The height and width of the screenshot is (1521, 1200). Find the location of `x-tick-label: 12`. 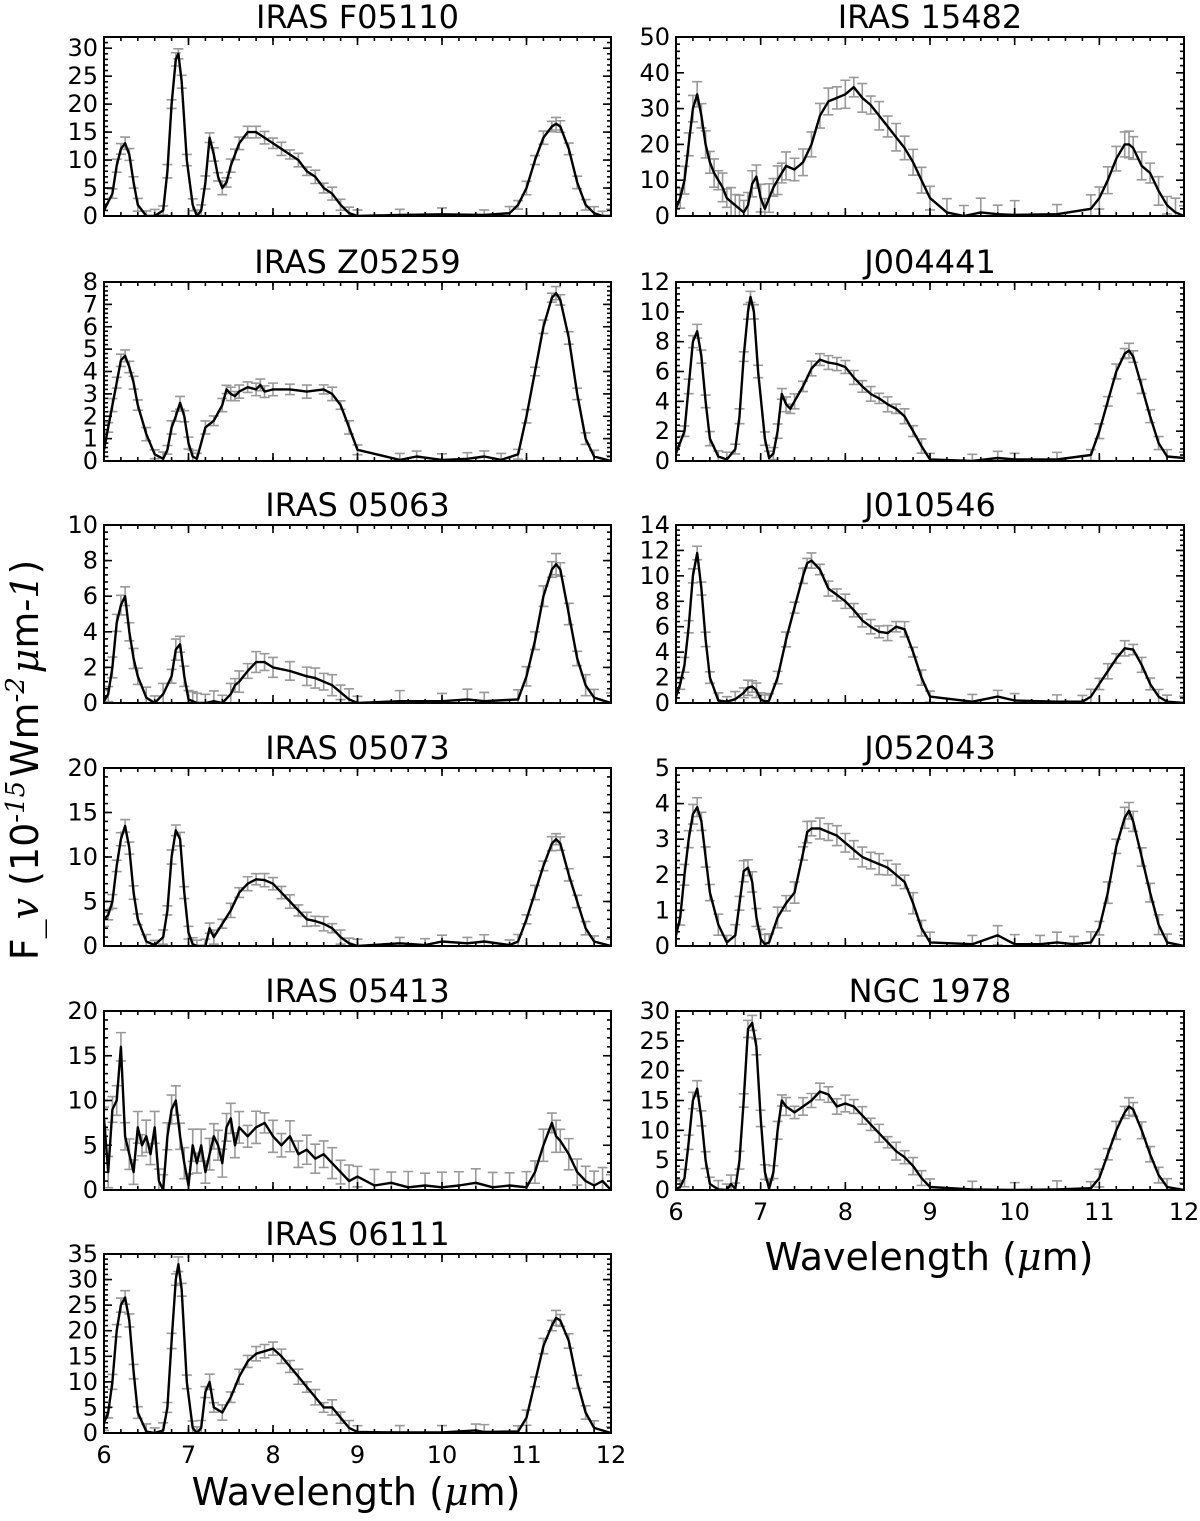

x-tick-label: 12 is located at coordinates (1184, 1212).